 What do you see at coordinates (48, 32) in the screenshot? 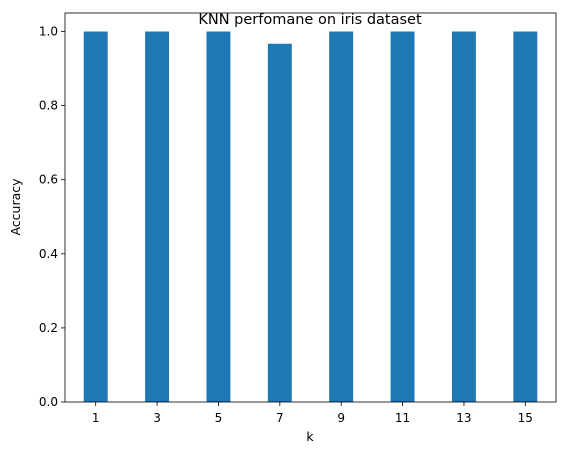
I see `y-tick-label: 1.0` at bounding box center [48, 32].